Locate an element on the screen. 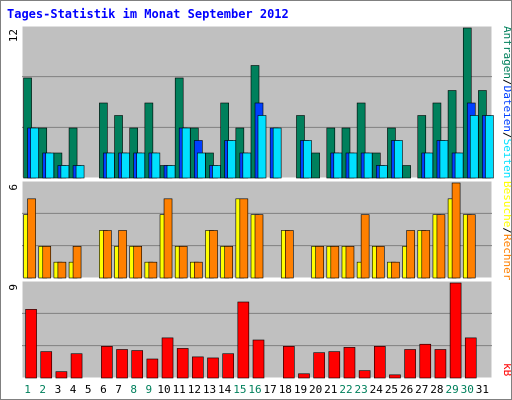  x-tick-label-day-17: 17 is located at coordinates (270, 389).